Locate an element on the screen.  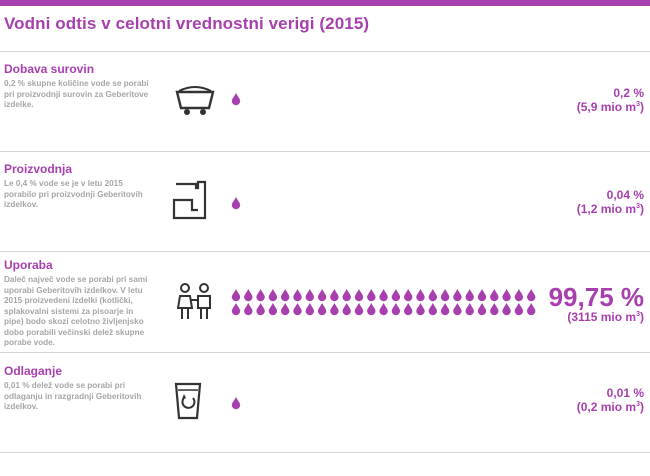
row-volume: (3115 mio m3) is located at coordinates (605, 317).